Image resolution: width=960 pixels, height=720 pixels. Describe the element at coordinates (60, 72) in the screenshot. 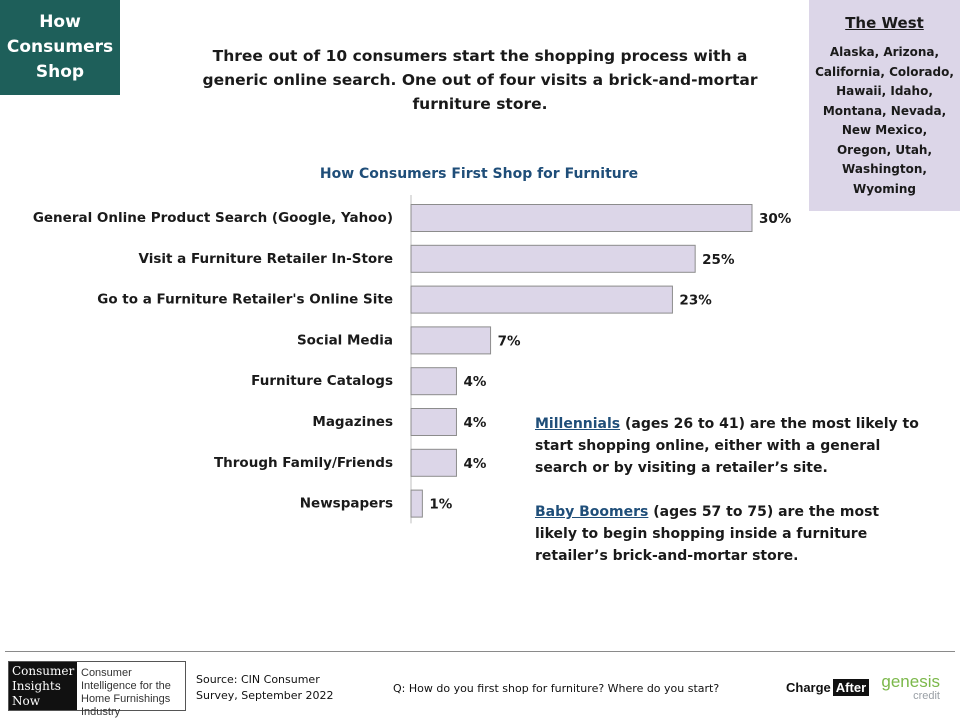

I see `badge-line: Shop` at that location.